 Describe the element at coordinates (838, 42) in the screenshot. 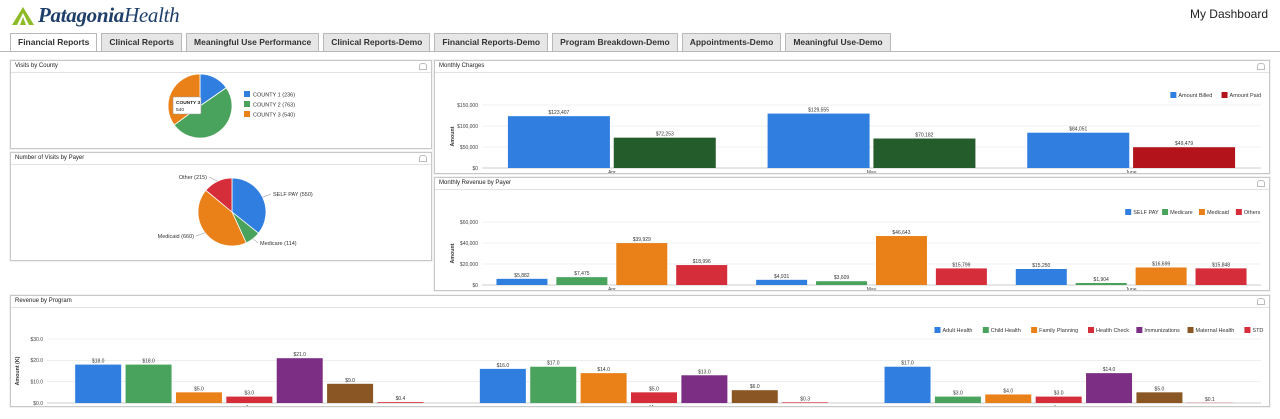

I see `tab-meaningful-use-demo: Meaningful Use-Demo` at that location.